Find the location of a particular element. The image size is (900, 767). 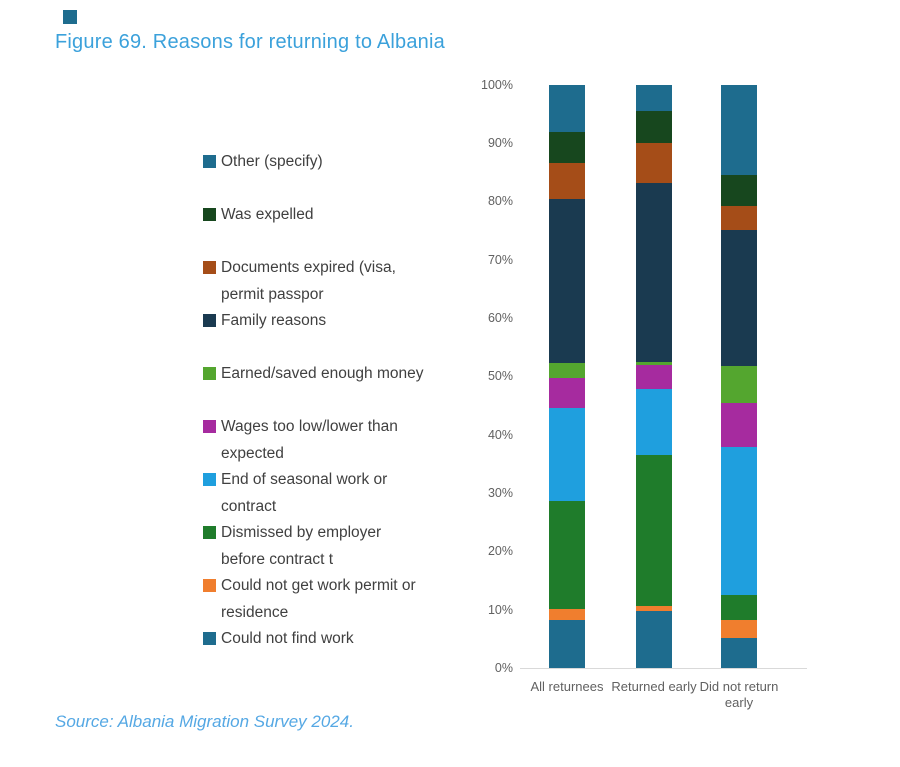

y-tick-label: 40% is located at coordinates (500, 434).